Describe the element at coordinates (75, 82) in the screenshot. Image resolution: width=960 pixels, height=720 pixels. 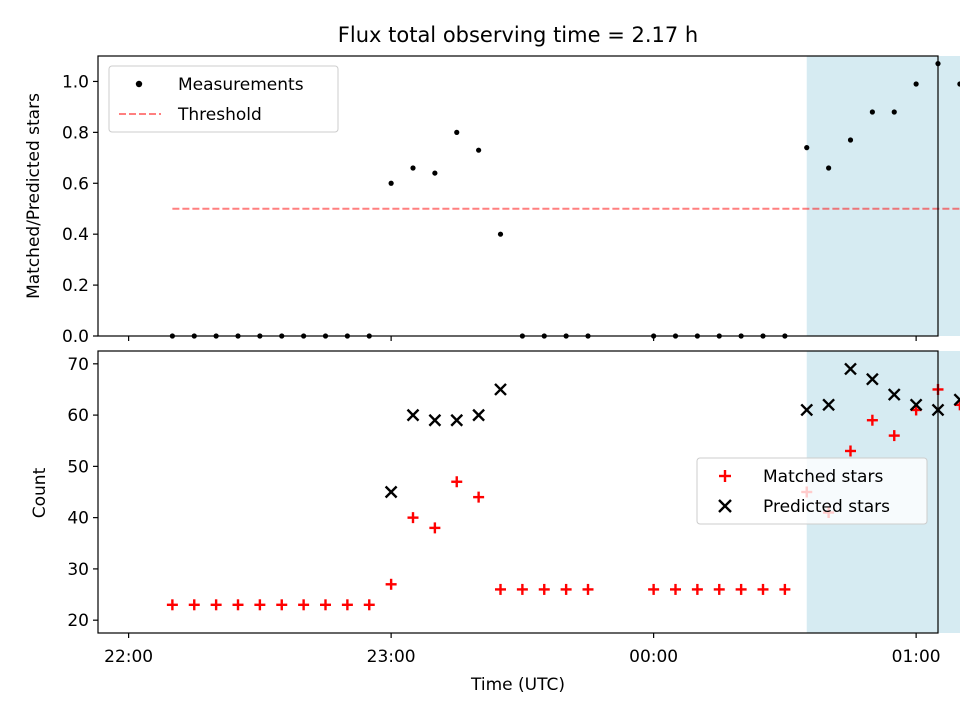
I see `y-tick-label: 1.0` at that location.